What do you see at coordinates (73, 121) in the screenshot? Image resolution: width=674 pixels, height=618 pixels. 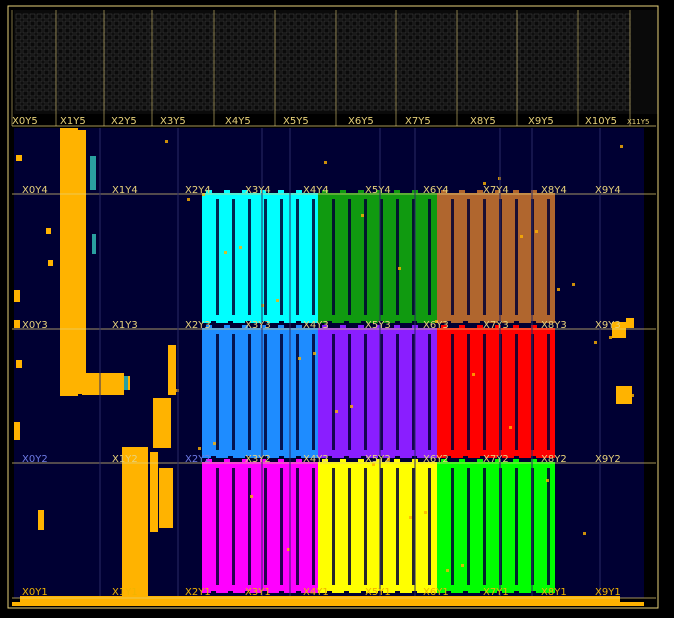 I see `region-label-x1y5: X1Y5` at bounding box center [73, 121].